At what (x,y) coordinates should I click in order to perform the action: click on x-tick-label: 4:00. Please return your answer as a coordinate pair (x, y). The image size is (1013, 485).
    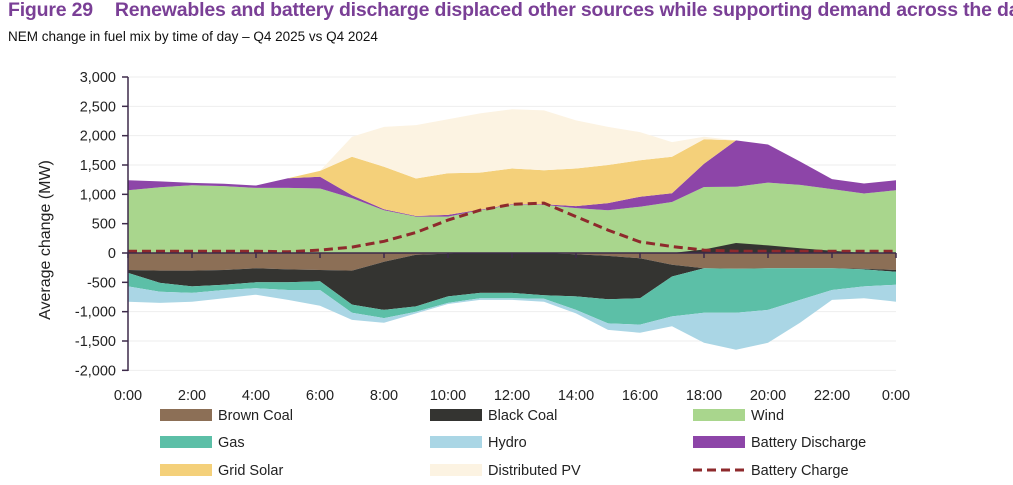
    Looking at the image, I should click on (256, 396).